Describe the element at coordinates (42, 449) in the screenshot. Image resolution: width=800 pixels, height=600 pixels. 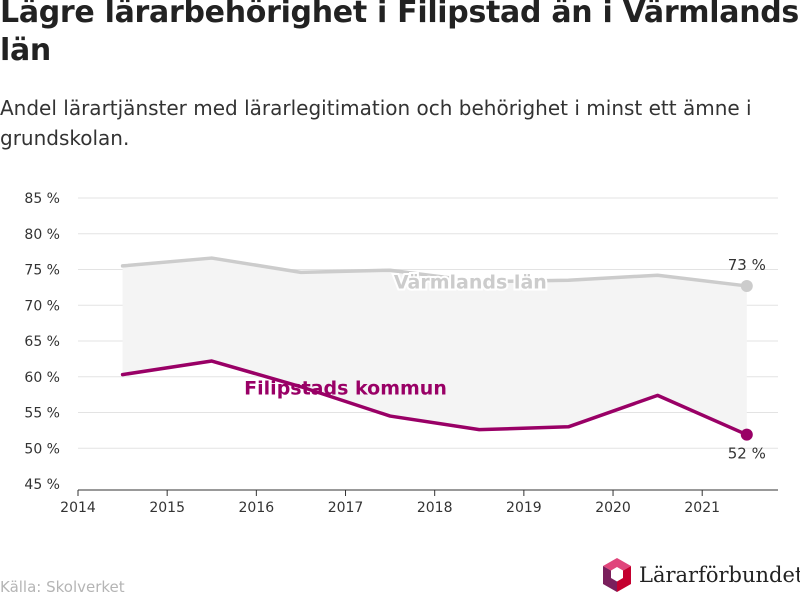
I see `y-tick-label: 50 %` at that location.